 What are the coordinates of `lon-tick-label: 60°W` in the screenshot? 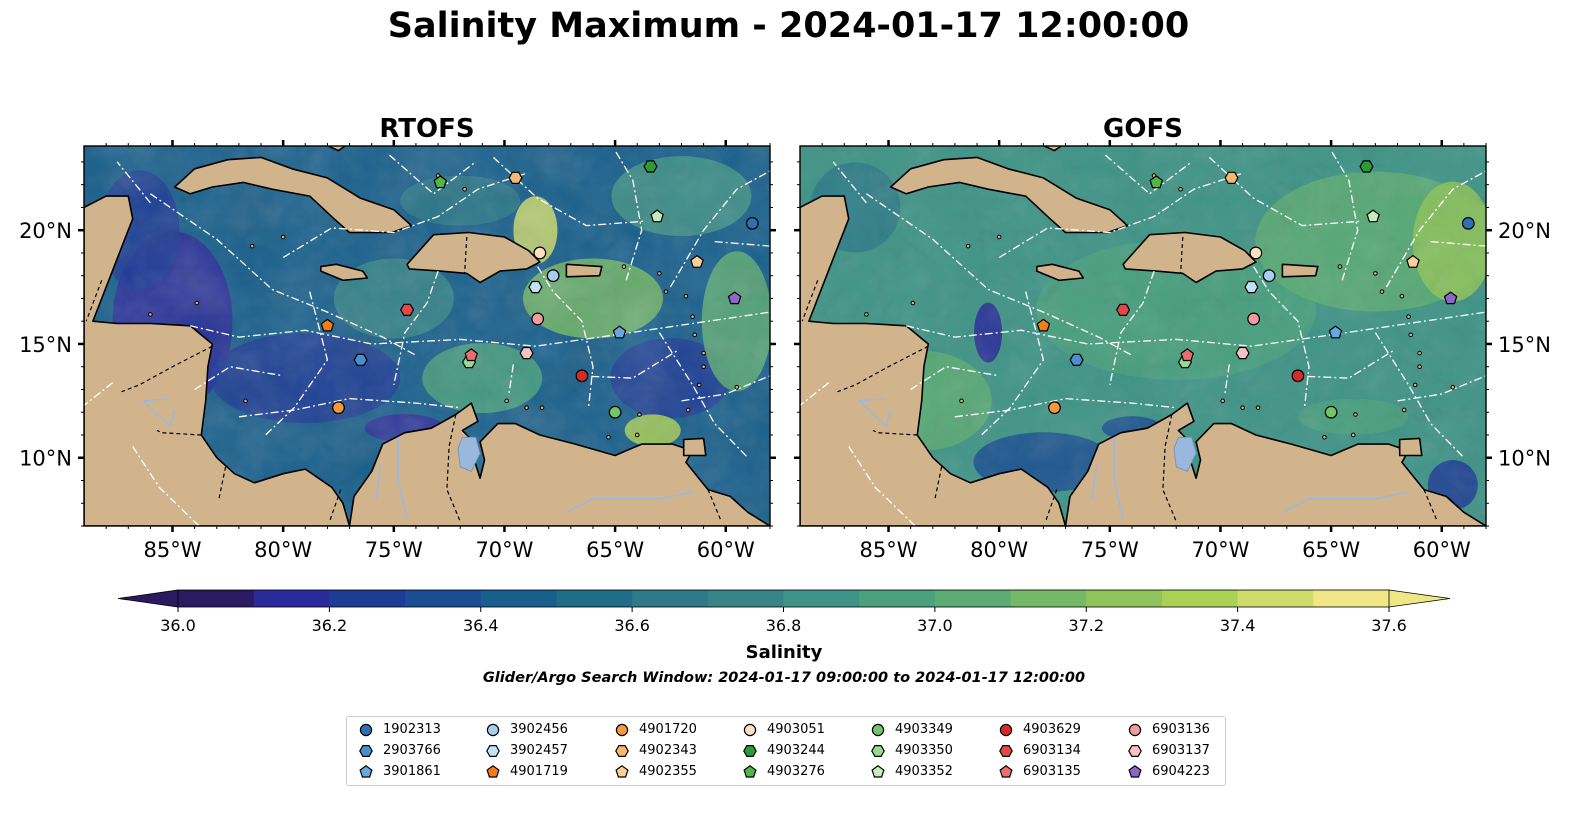 It's located at (726, 550).